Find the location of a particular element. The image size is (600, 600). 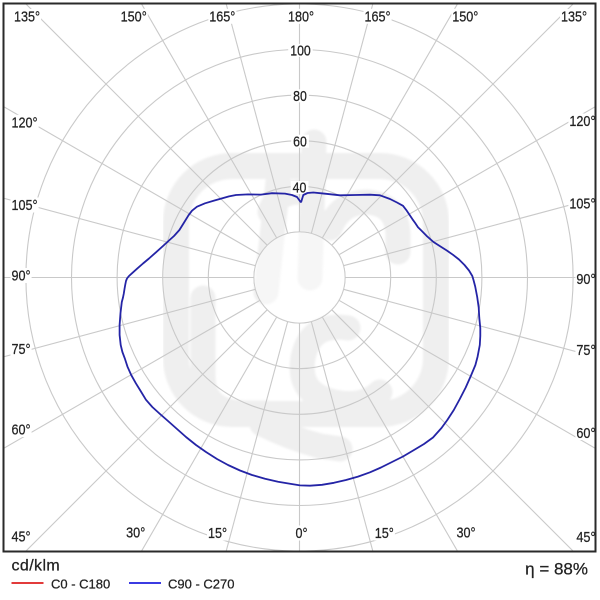

svg-text: C90 - C270 is located at coordinates (201, 584).